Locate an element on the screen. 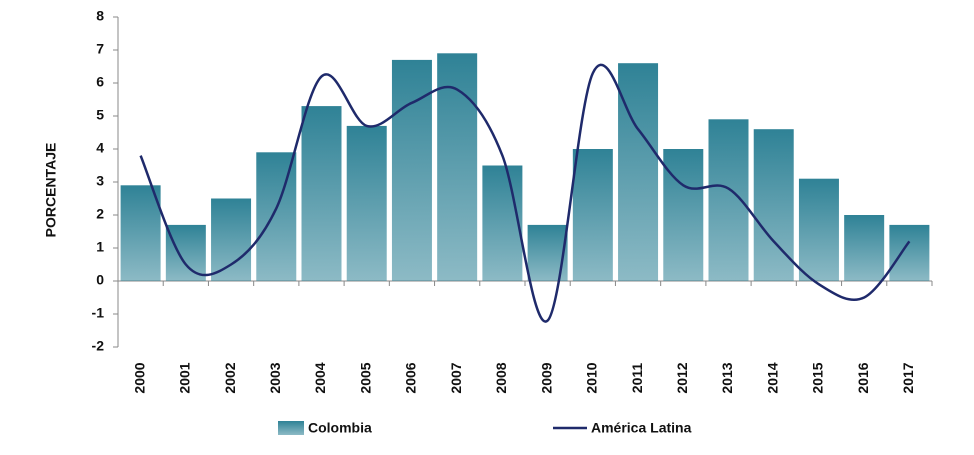  y-tick-label: 1 is located at coordinates (100, 247).